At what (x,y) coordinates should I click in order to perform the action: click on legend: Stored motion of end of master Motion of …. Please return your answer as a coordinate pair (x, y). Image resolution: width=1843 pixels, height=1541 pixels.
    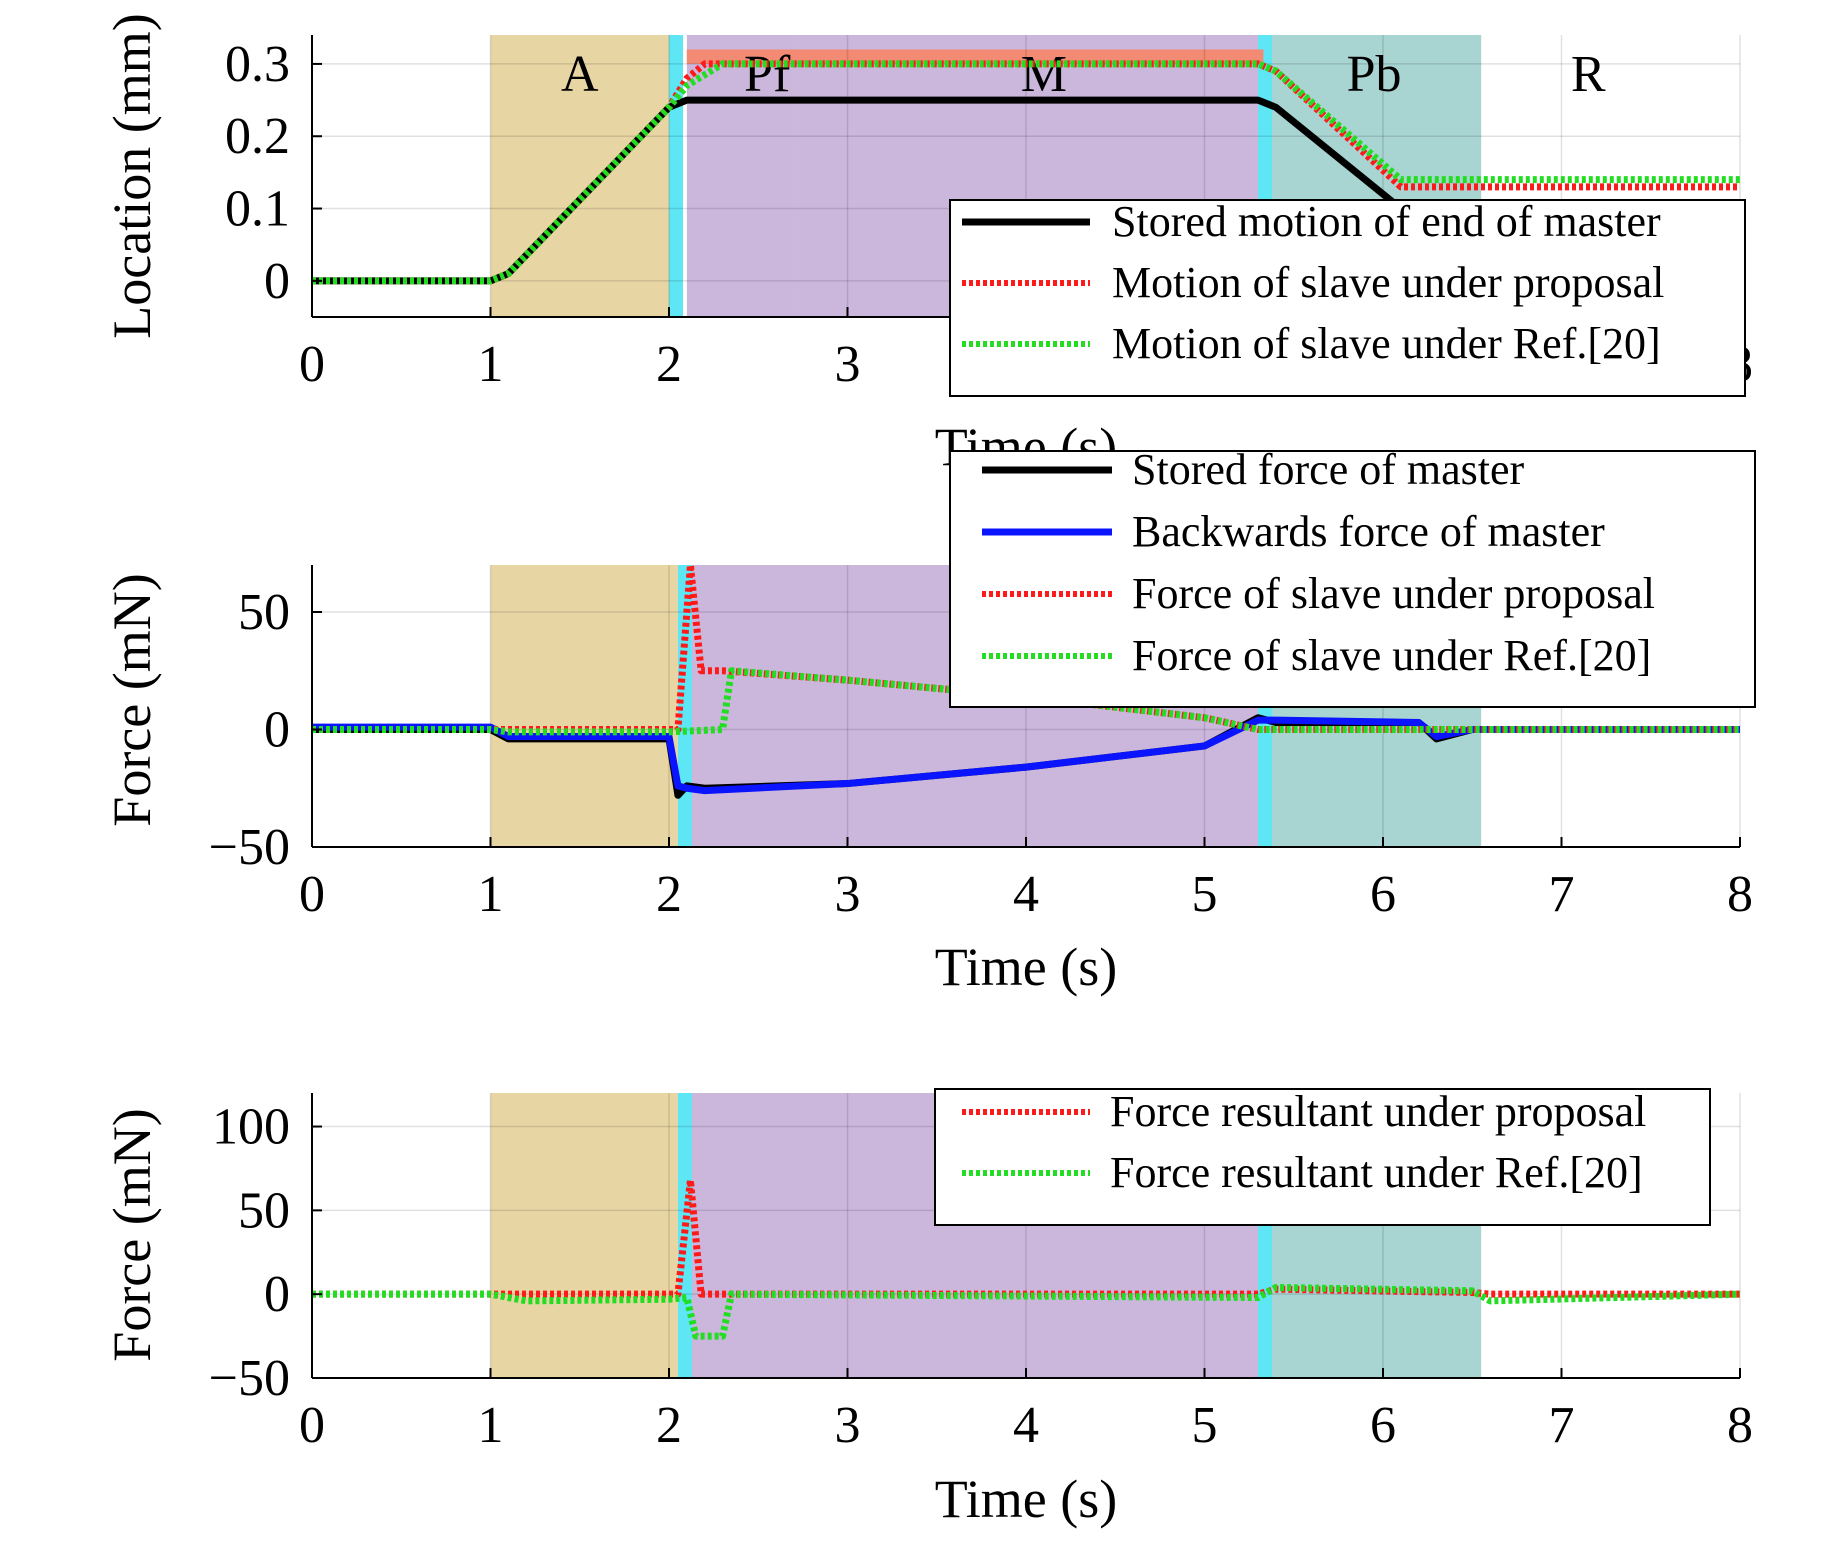
    Looking at the image, I should click on (1347, 297).